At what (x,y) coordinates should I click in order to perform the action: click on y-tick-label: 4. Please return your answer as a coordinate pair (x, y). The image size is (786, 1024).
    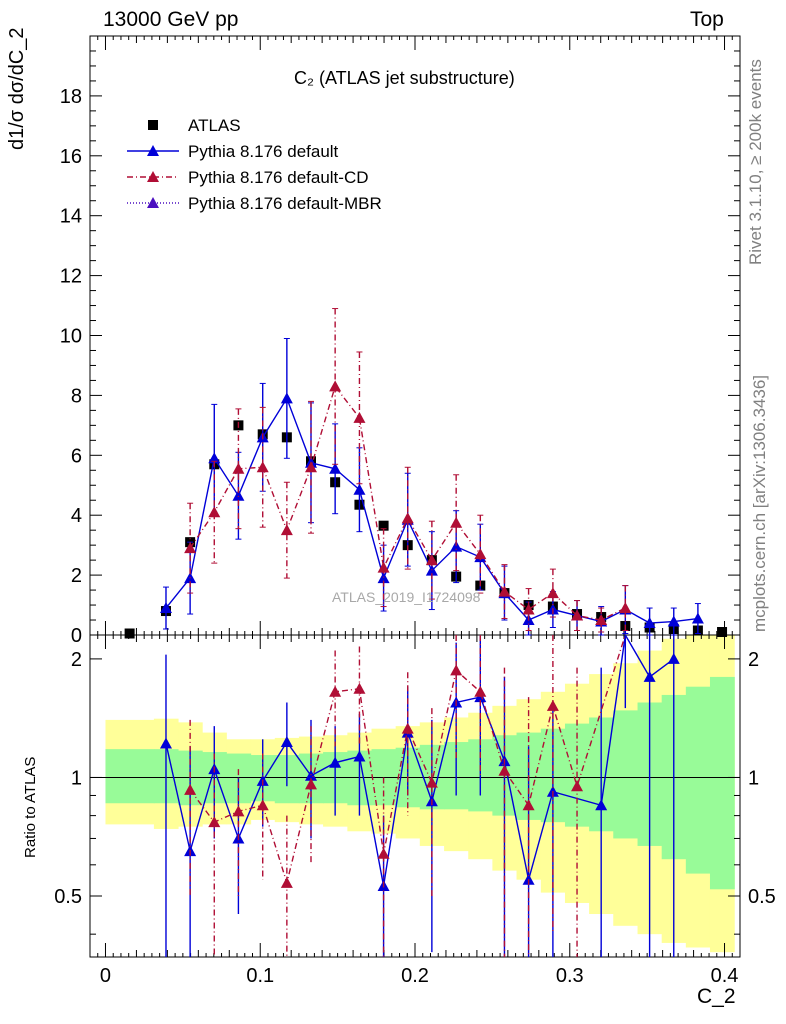
    Looking at the image, I should click on (76, 516).